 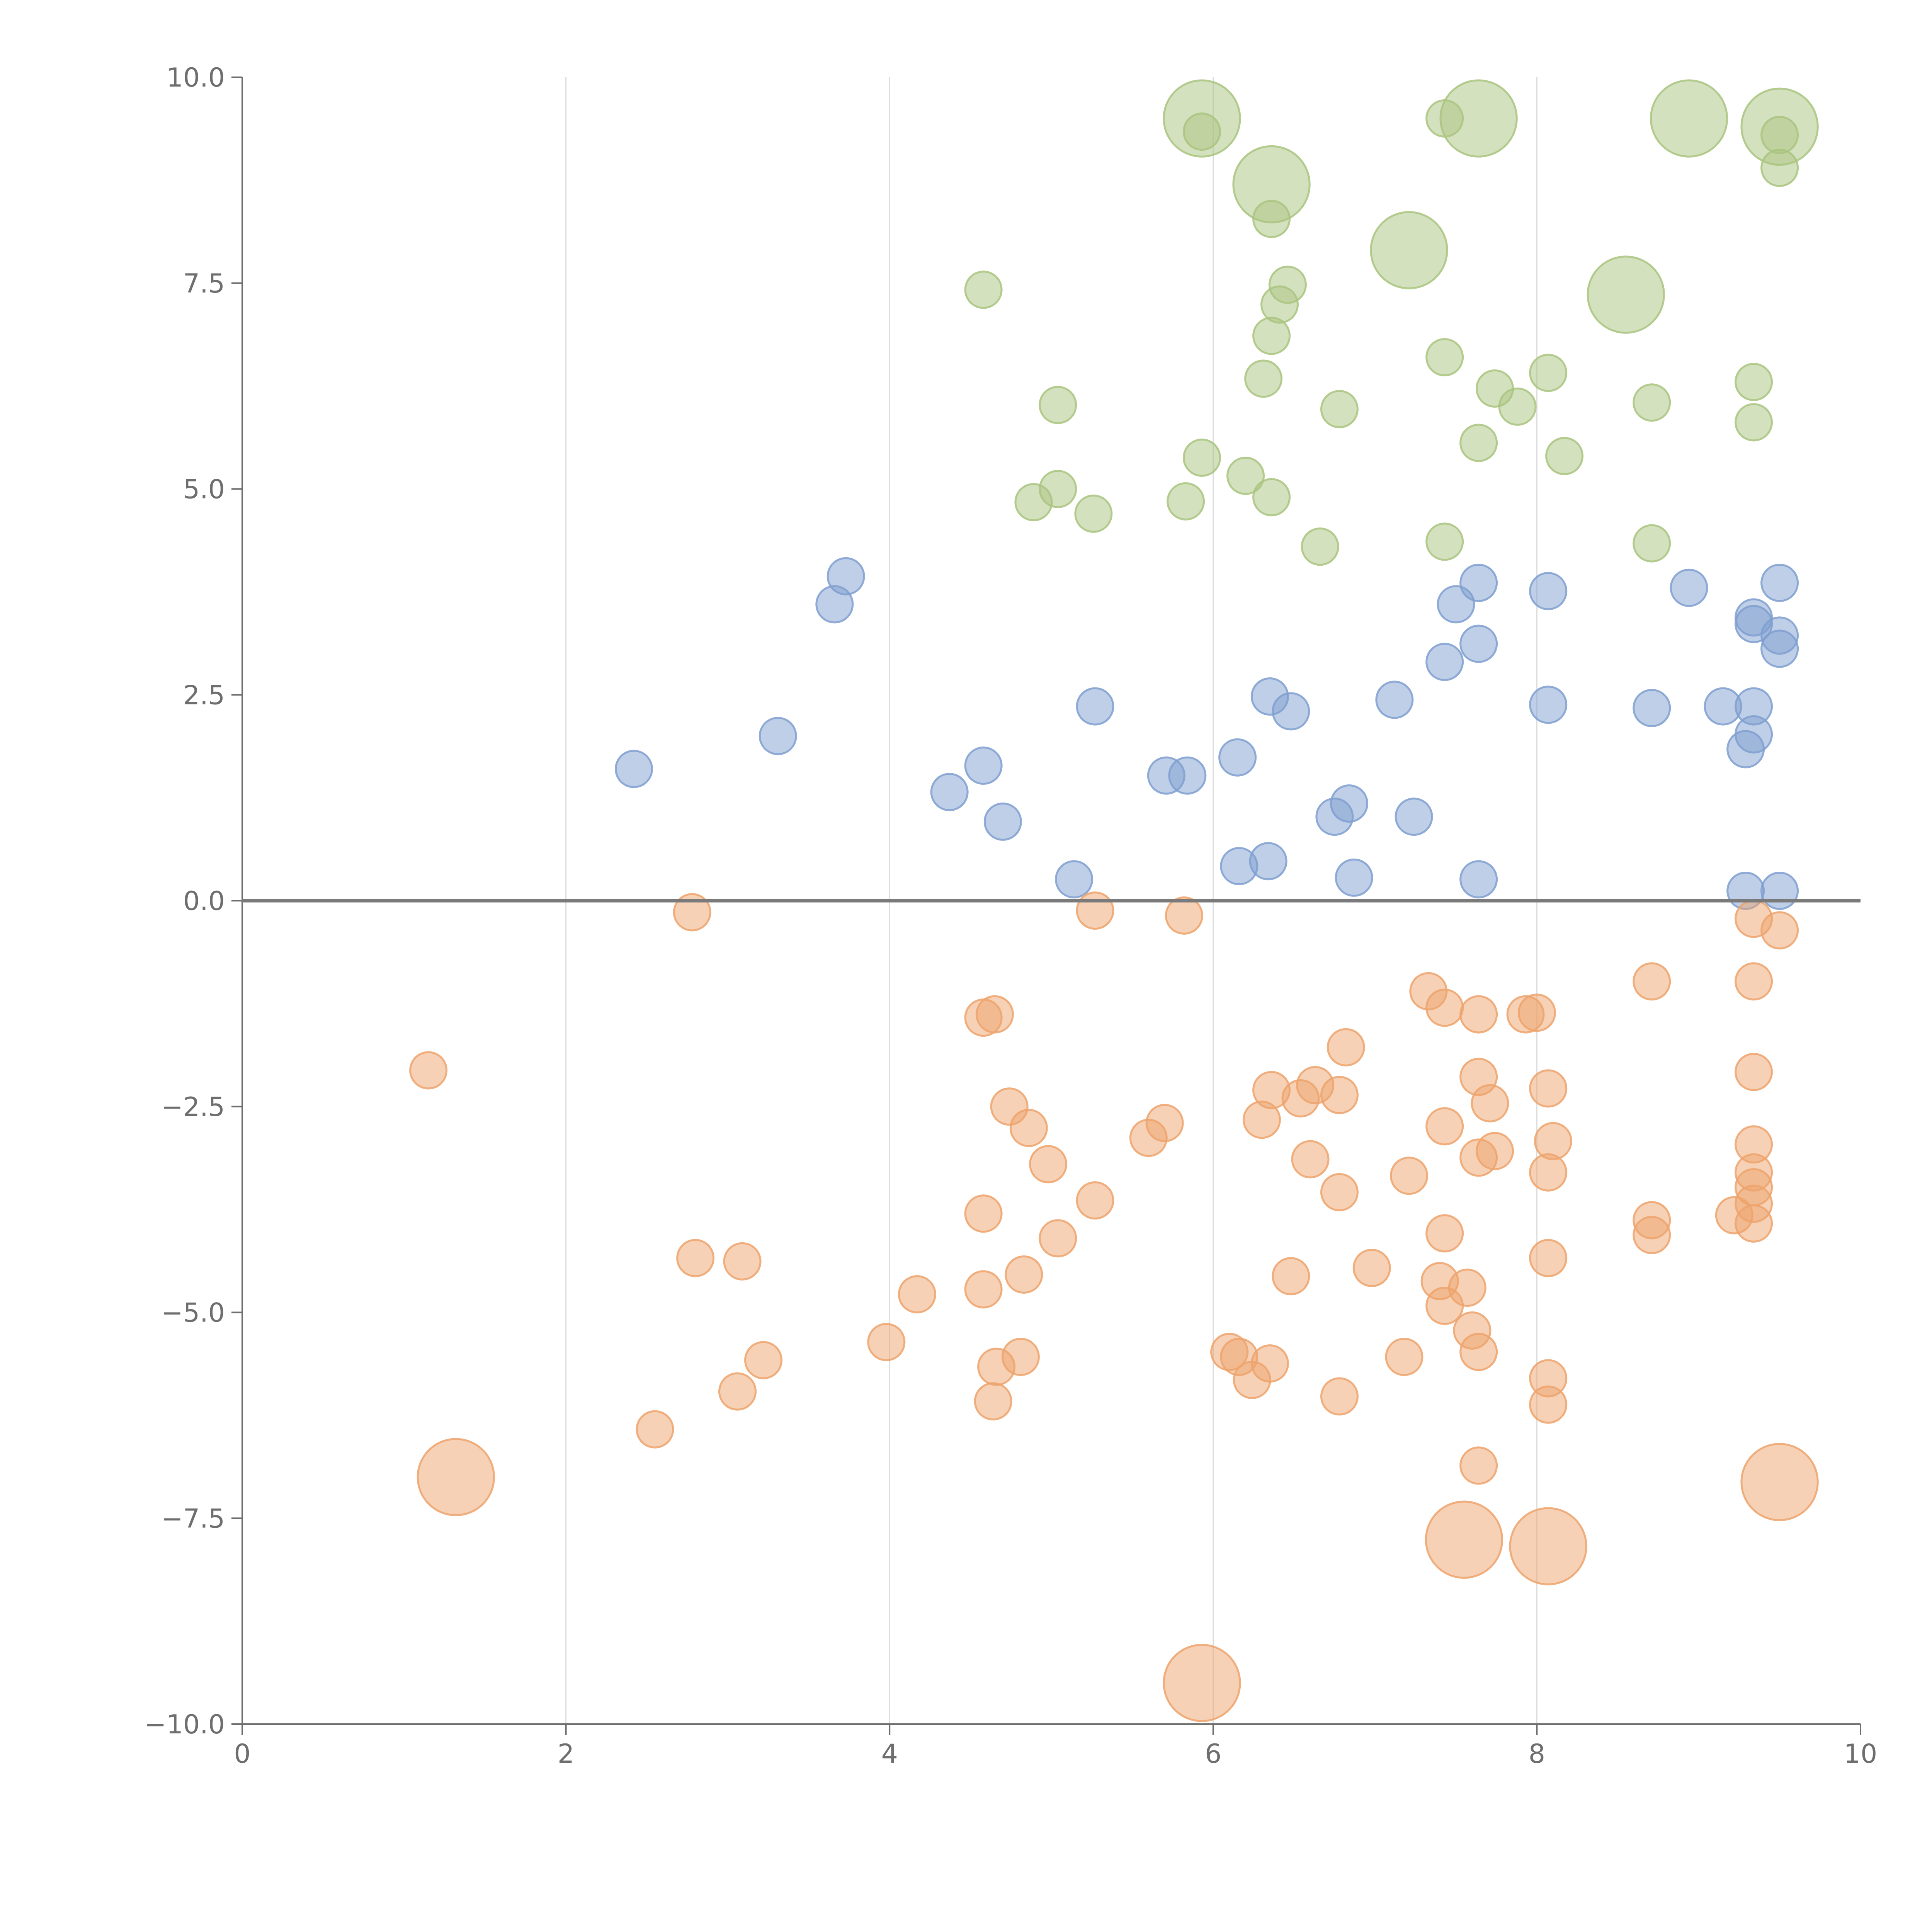 I want to click on x-tick-label: 0, so click(x=242, y=1754).